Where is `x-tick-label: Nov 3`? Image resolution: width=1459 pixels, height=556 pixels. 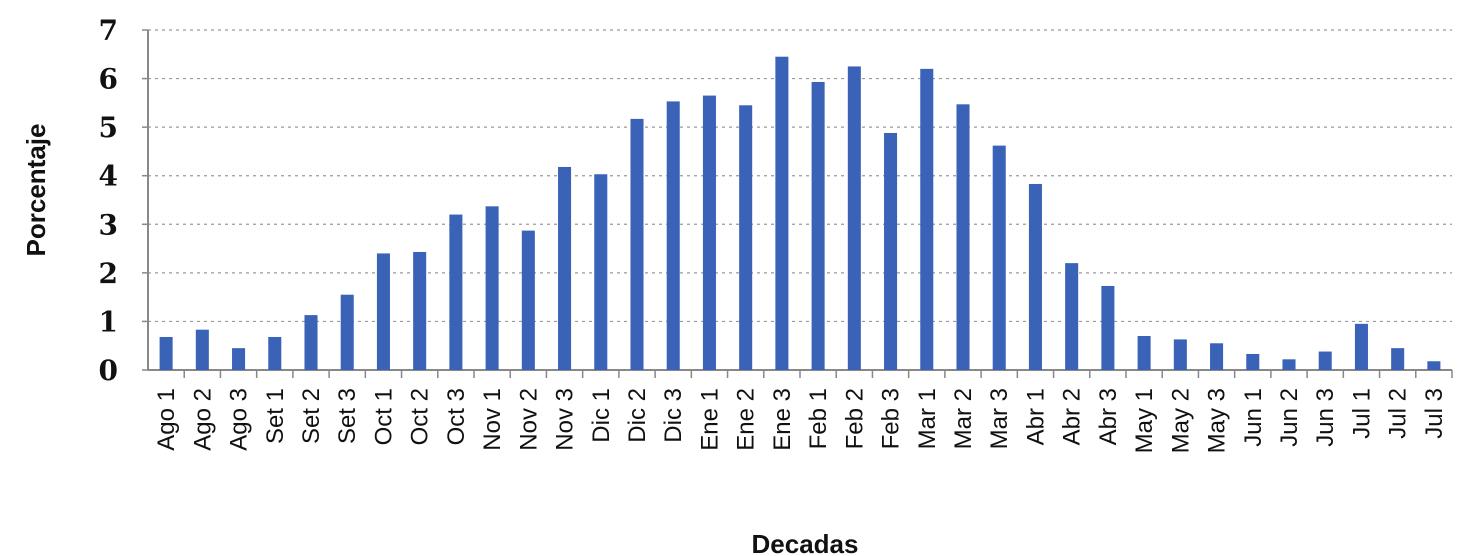 x-tick-label: Nov 3 is located at coordinates (565, 419).